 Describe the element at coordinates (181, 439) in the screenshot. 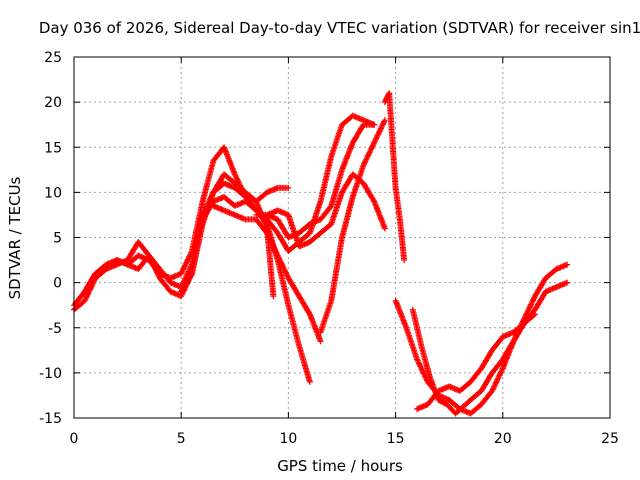

I see `x-tick-label: 5` at that location.